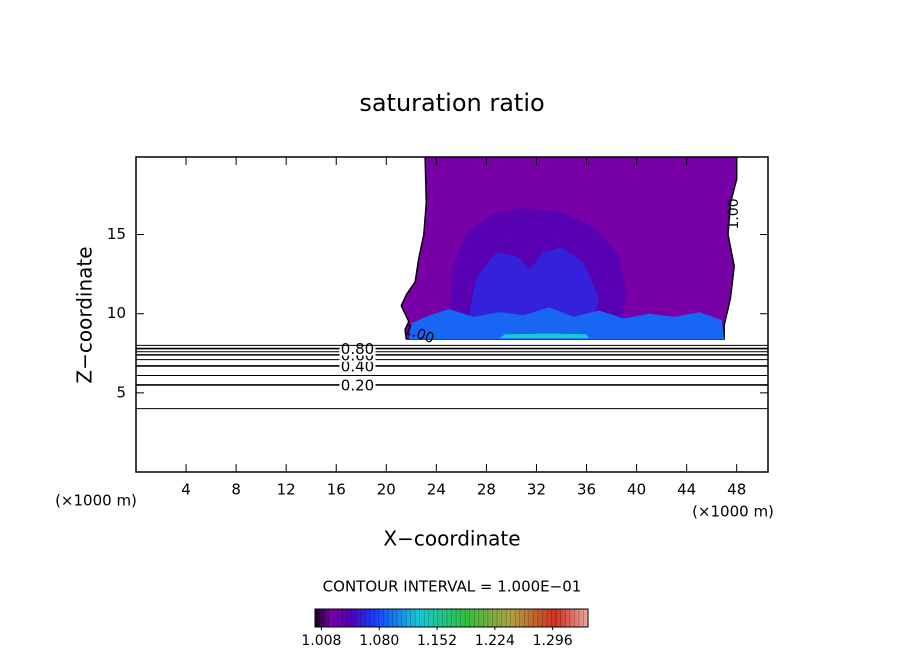 Image resolution: width=904 pixels, height=654 pixels. Describe the element at coordinates (121, 392) in the screenshot. I see `y-tick-label: 5` at that location.